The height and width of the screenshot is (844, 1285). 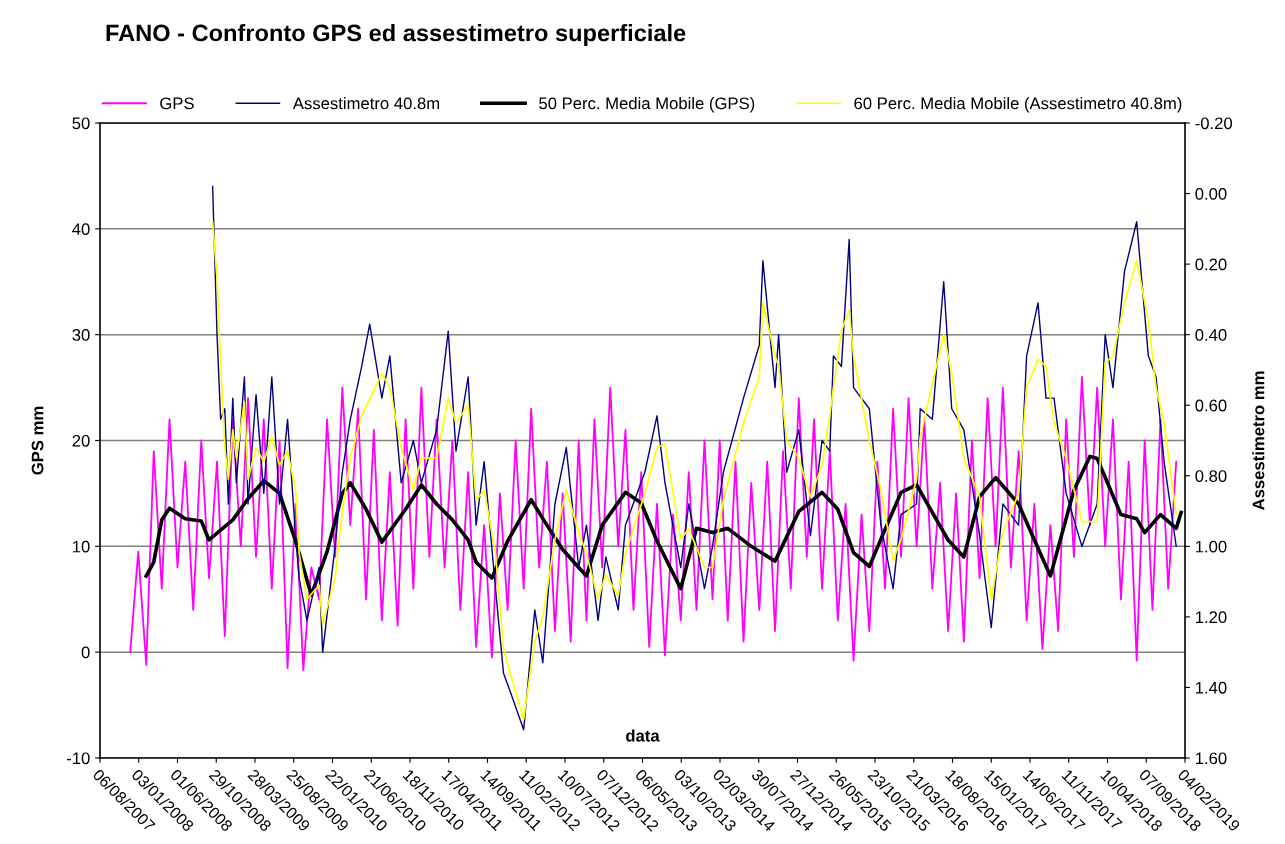 What do you see at coordinates (177, 103) in the screenshot?
I see `legend-label: GPS` at bounding box center [177, 103].